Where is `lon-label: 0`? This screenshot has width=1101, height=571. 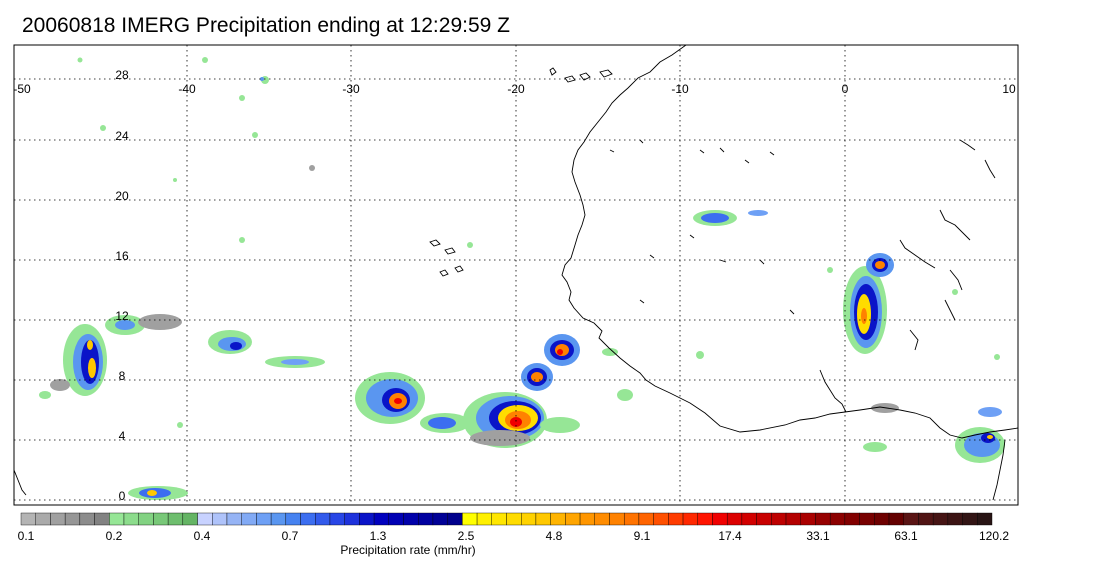
lon-label: 0 is located at coordinates (845, 89).